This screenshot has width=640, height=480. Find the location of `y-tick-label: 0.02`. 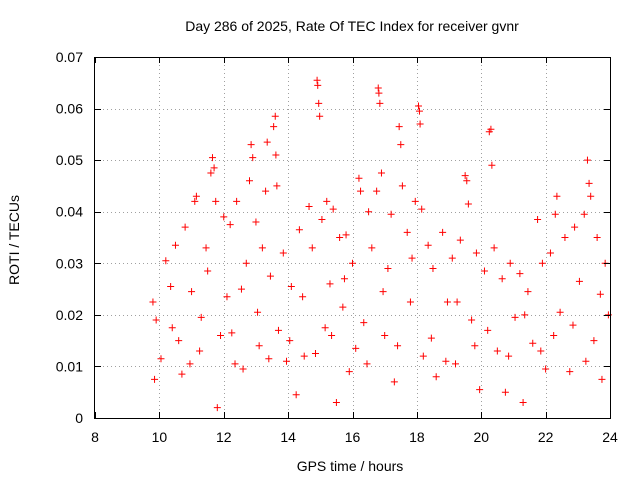

y-tick-label: 0.02 is located at coordinates (69, 315).